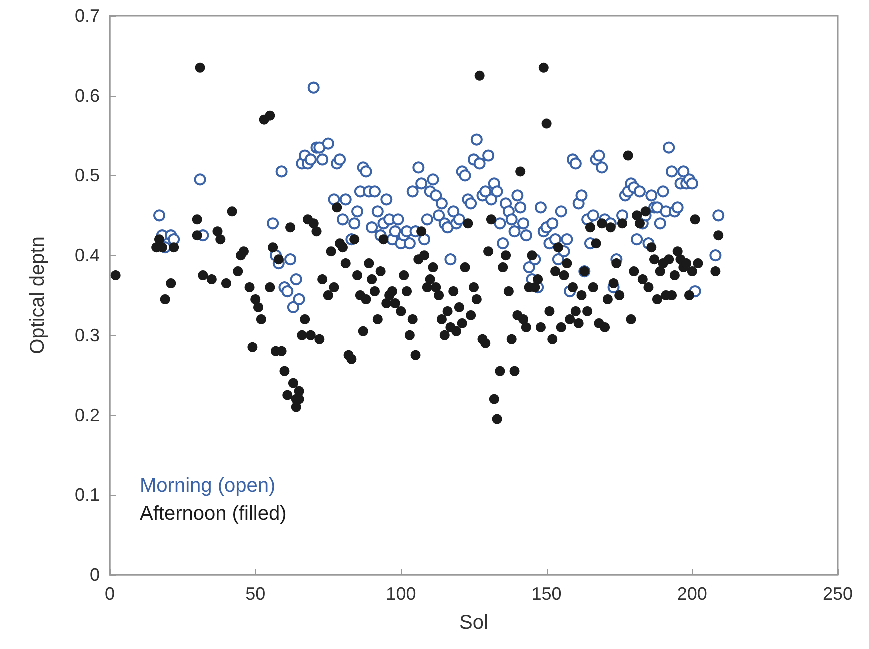 This screenshot has width=869, height=649. Describe the element at coordinates (87, 415) in the screenshot. I see `y-tick-label: 0.2` at that location.